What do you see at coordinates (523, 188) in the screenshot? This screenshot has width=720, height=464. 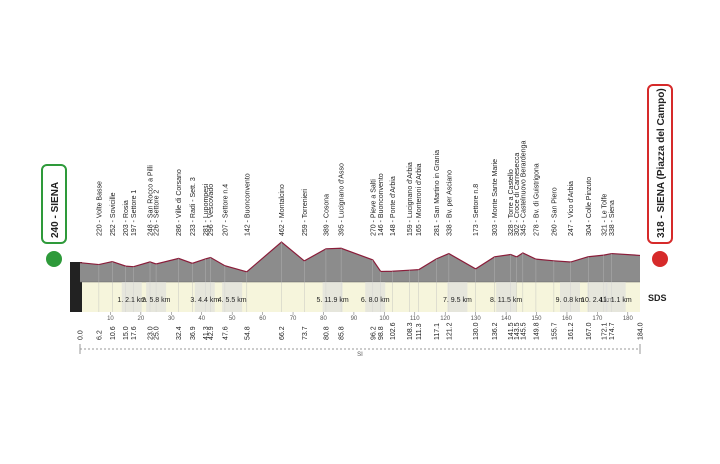 I see `waypoint-label: 345 - Castelnuovo Berardenga` at bounding box center [523, 188].